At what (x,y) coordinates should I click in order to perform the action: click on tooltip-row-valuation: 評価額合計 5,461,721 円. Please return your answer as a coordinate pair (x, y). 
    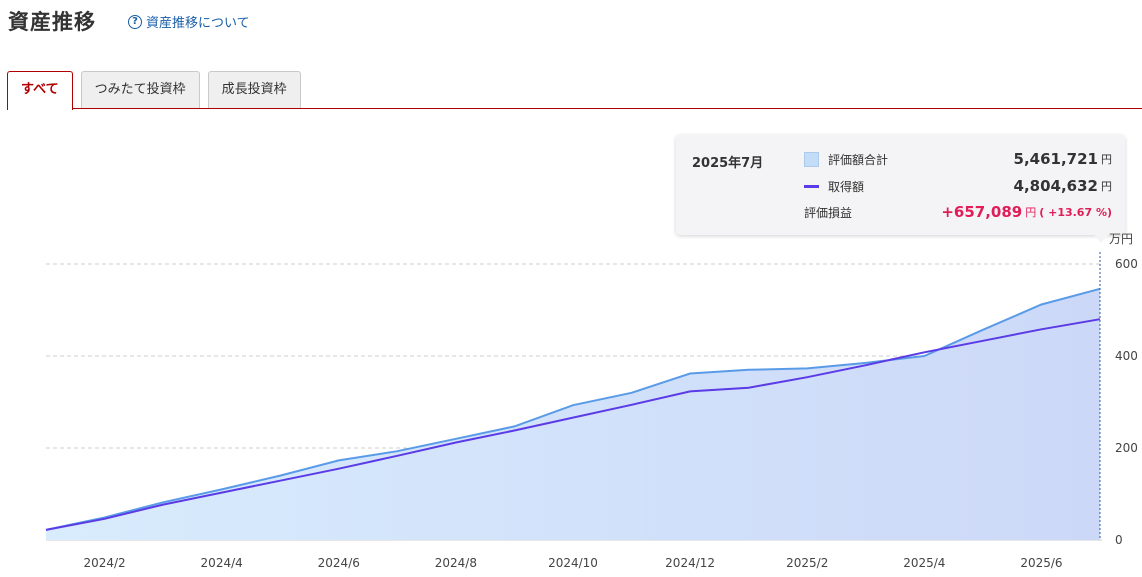
    Looking at the image, I should click on (958, 159).